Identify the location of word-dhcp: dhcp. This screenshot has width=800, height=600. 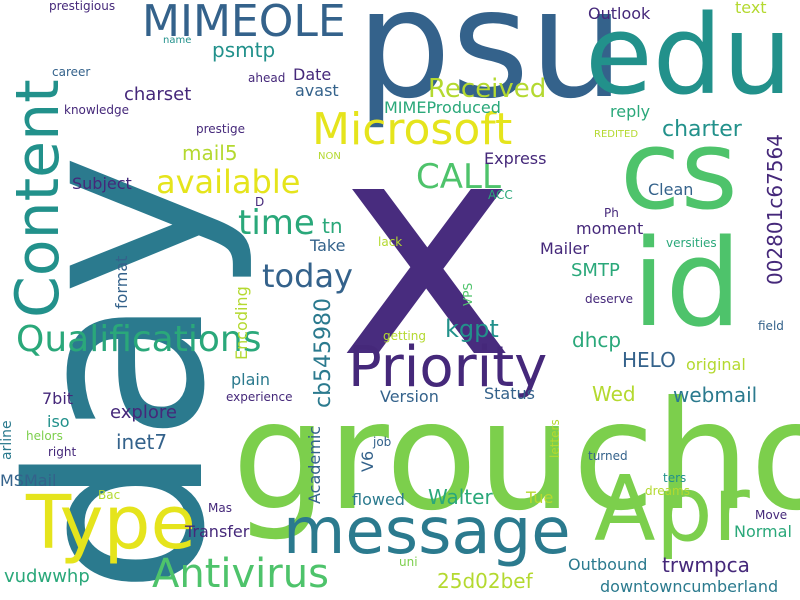
(597, 340).